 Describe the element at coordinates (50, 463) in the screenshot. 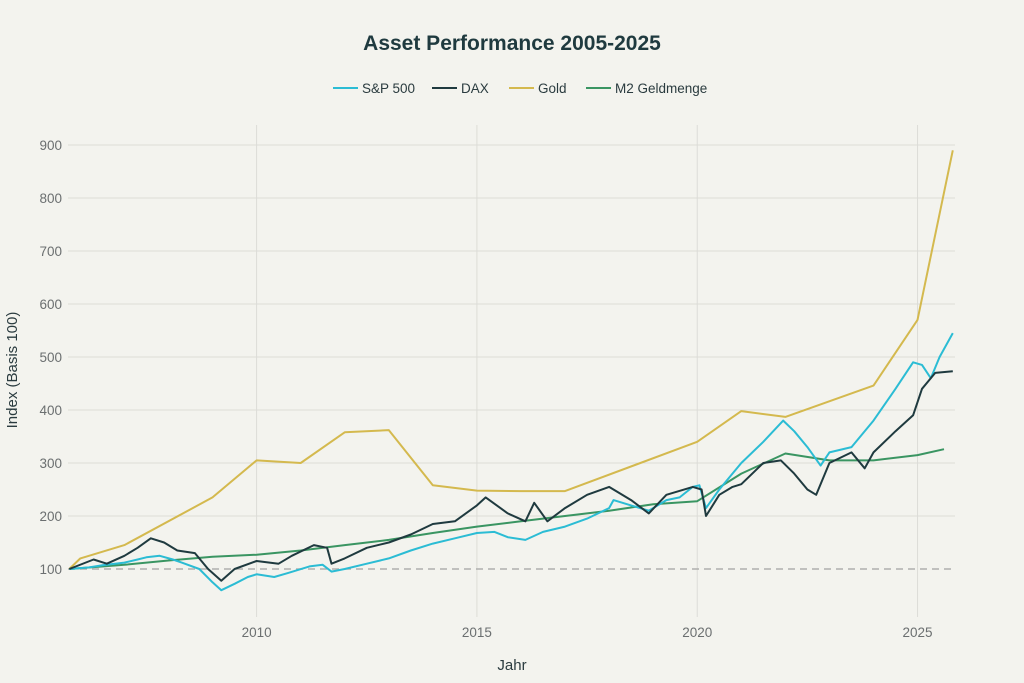

I see `y-tick-label: 300` at that location.